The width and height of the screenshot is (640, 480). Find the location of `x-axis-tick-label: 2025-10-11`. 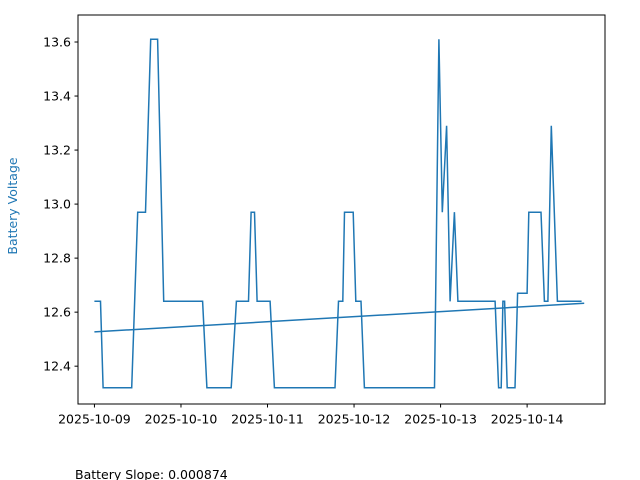

x-axis-tick-label: 2025-10-11 is located at coordinates (267, 419).